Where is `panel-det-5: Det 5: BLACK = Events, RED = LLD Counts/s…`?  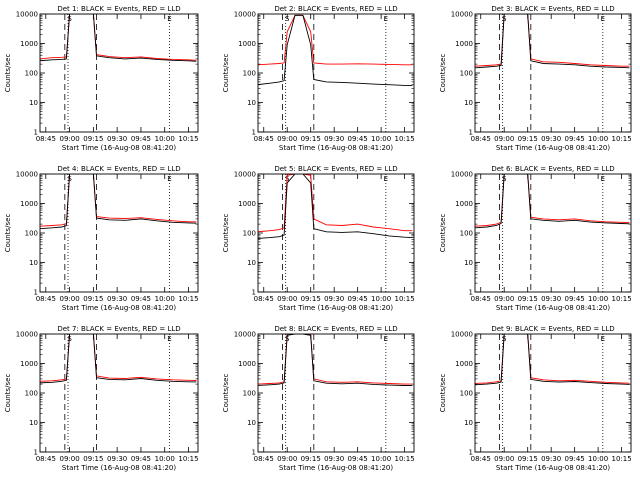 panel-det-5: Det 5: BLACK = Events, RED = LLD Counts/s… is located at coordinates (318, 238).